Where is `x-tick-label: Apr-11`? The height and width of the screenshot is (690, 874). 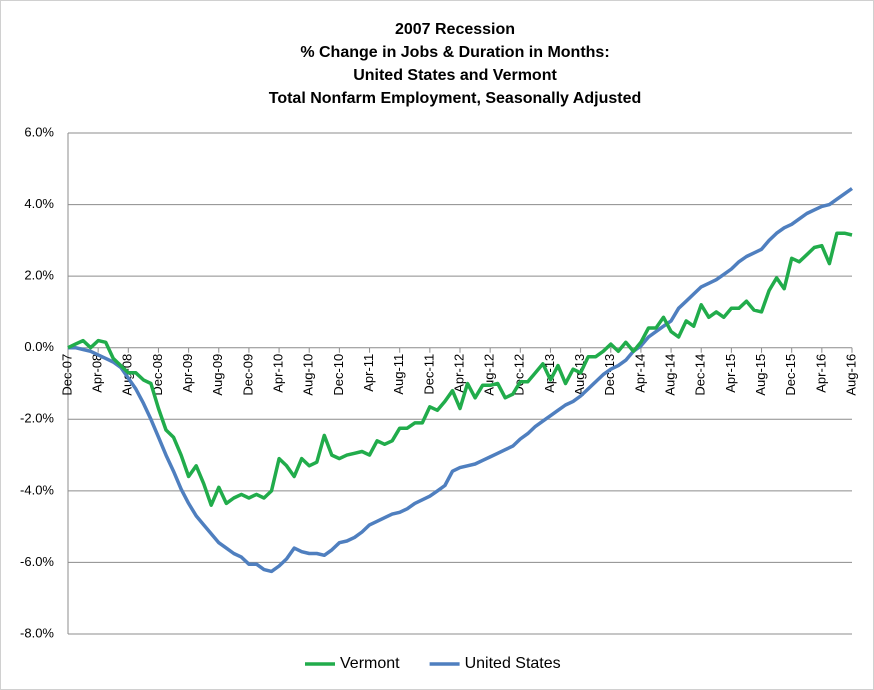
x-tick-label: Apr-11 is located at coordinates (368, 373).